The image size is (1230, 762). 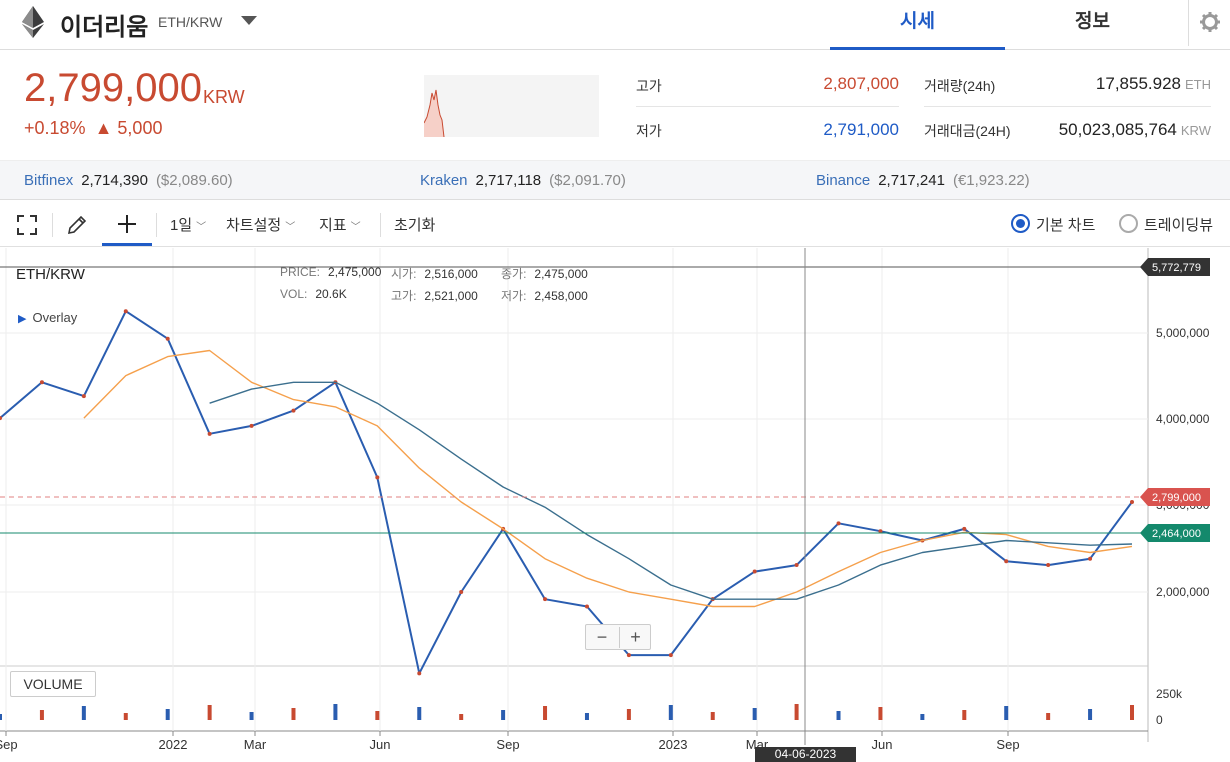 I want to click on exchange-kraken: Kraken 2,717,118 ($2,091.70), so click(x=523, y=180).